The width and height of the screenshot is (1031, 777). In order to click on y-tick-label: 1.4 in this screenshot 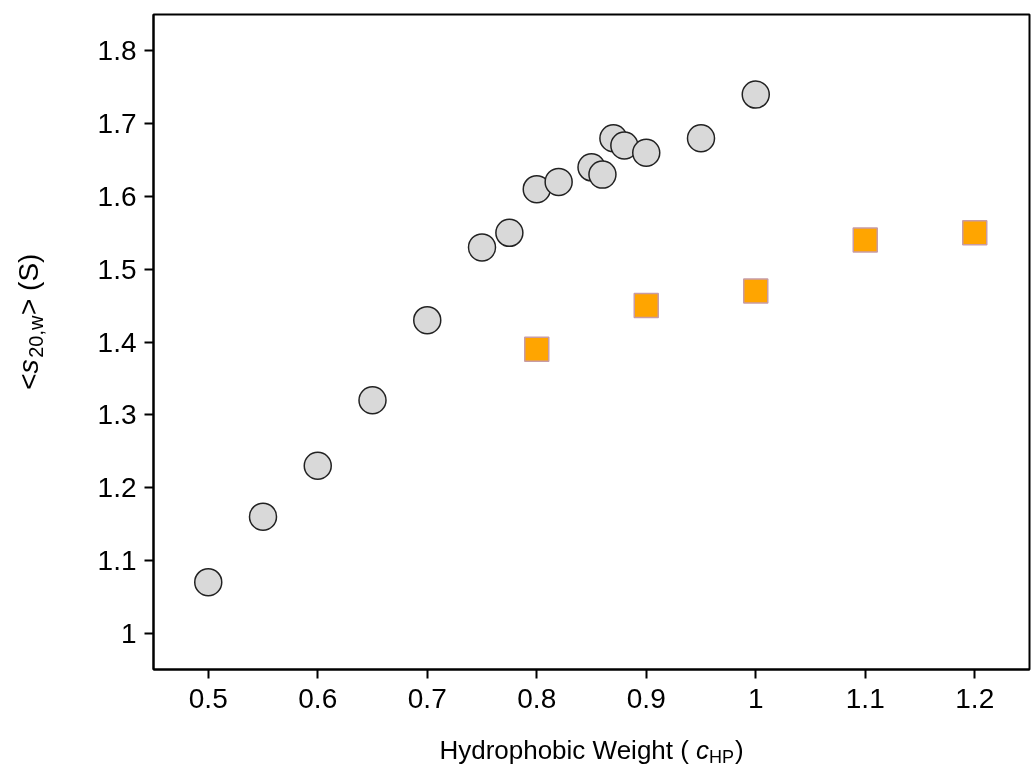, I will do `click(117, 342)`.